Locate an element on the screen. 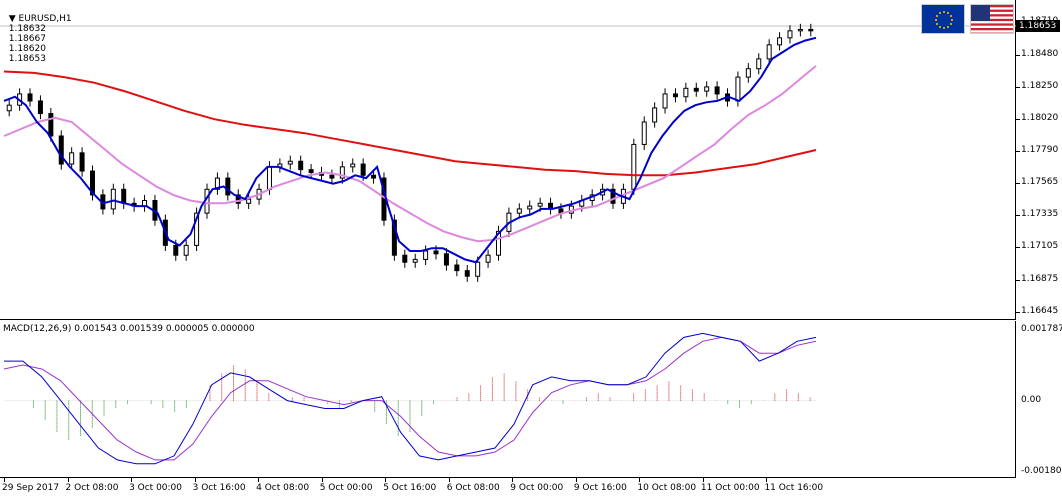  close-value: 1.18653 is located at coordinates (27, 59).